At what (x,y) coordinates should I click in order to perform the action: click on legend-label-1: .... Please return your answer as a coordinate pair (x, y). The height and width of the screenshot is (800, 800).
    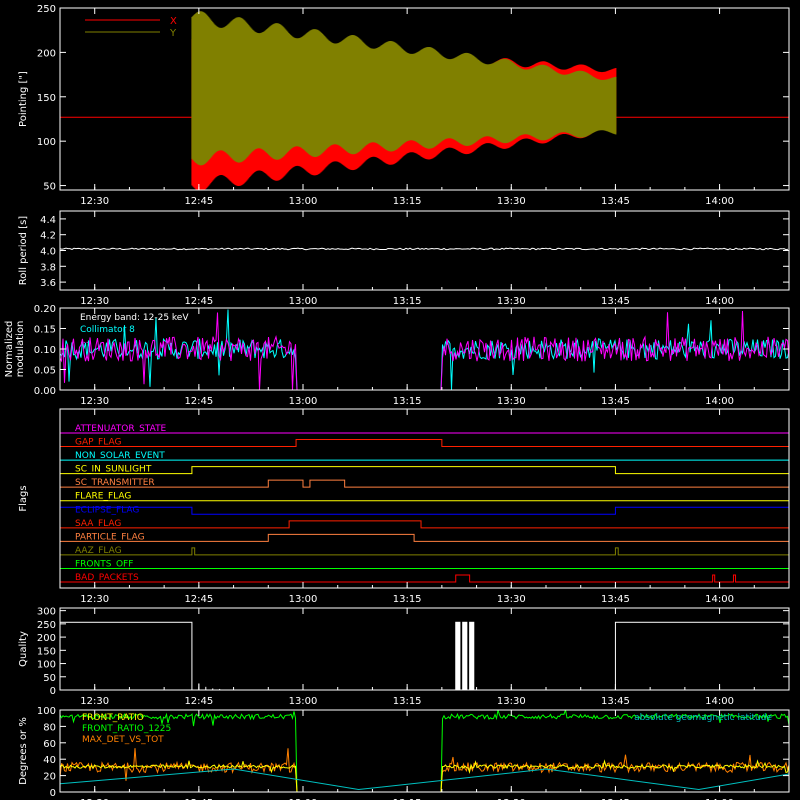
    Looking at the image, I should click on (84, 341).